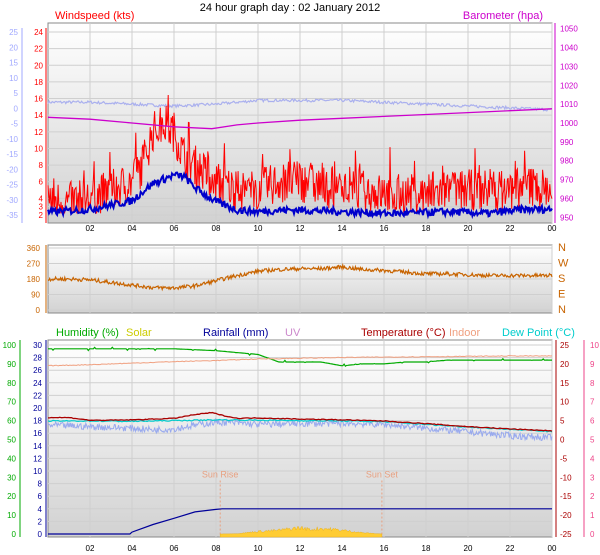 The width and height of the screenshot is (600, 555). Describe the element at coordinates (37, 395) in the screenshot. I see `p3-rain-tick-22: 22` at that location.